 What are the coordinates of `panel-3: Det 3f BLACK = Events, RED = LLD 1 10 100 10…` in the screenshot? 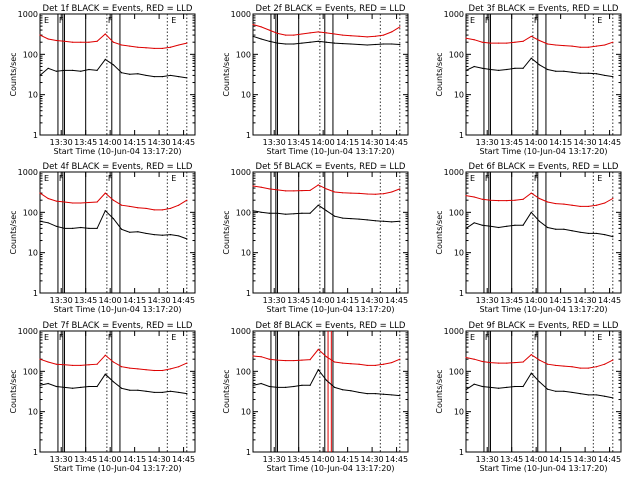 It's located at (528, 80).